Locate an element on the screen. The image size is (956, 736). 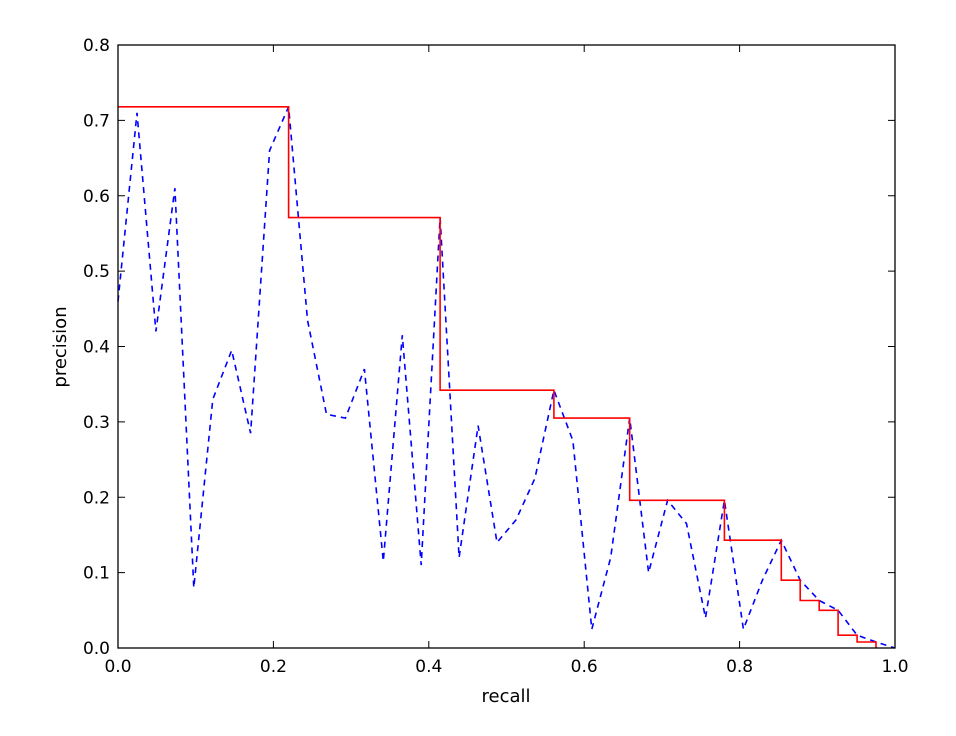
y-tick-label: 0.5 is located at coordinates (96, 272).